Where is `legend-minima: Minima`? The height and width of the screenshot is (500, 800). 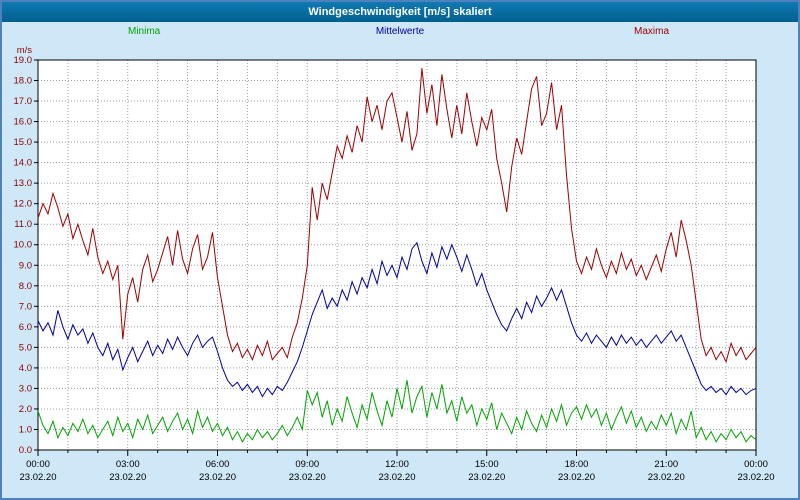 legend-minima: Minima is located at coordinates (144, 31).